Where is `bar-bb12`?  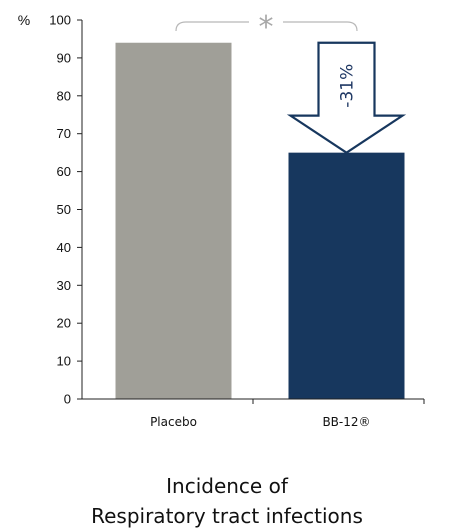 bar-bb12 is located at coordinates (346, 275).